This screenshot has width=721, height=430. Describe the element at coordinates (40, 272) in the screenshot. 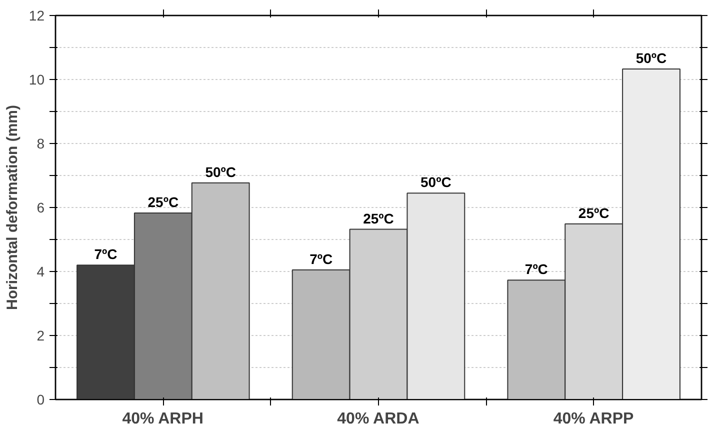

I see `y-tick-label: 4` at that location.